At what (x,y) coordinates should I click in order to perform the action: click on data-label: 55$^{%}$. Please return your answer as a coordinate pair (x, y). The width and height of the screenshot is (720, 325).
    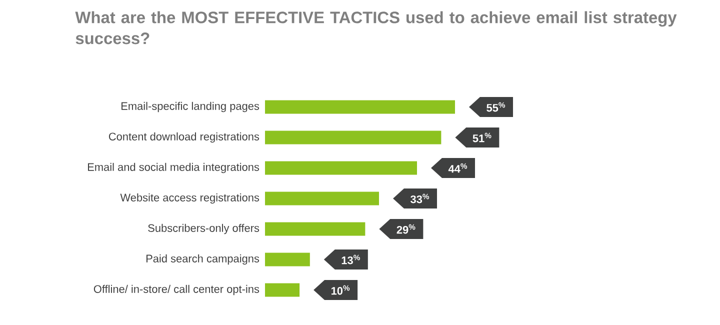
    Looking at the image, I should click on (496, 107).